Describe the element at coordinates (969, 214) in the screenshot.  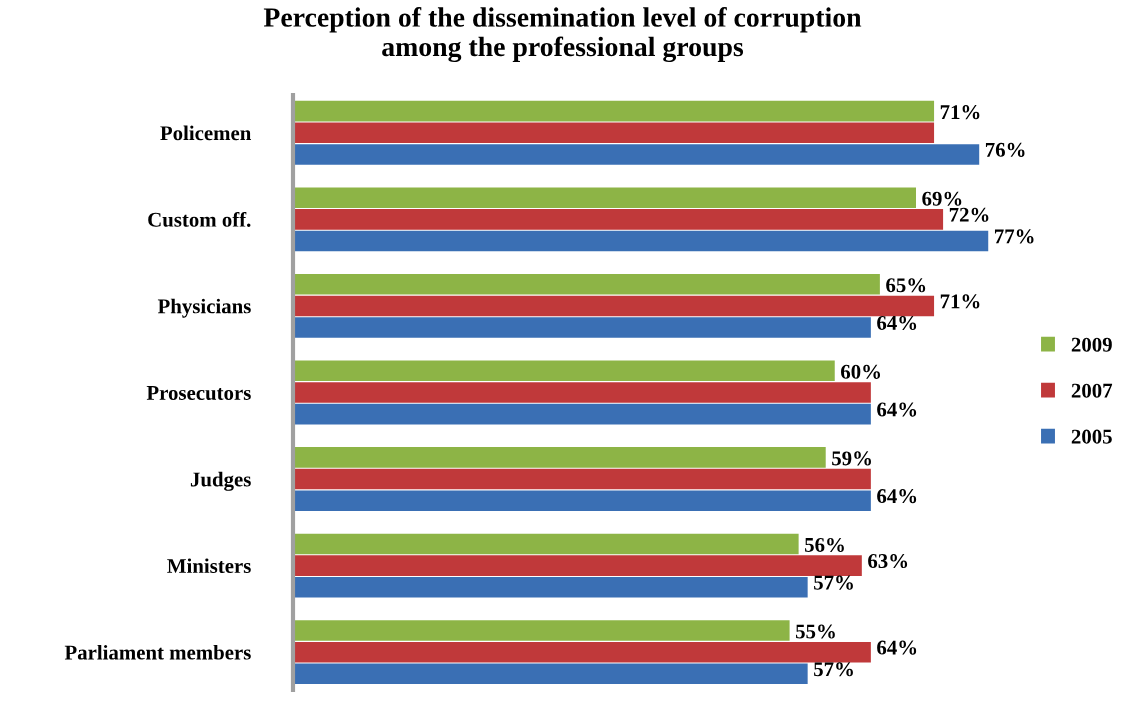
I see `data-label: 72%` at that location.